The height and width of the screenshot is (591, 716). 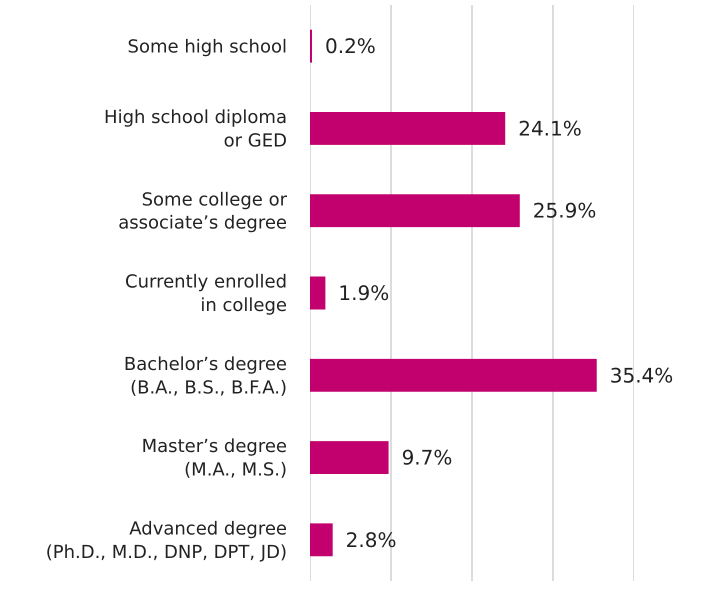 What do you see at coordinates (359, 293) in the screenshot?
I see `data-label: 1.9%` at bounding box center [359, 293].